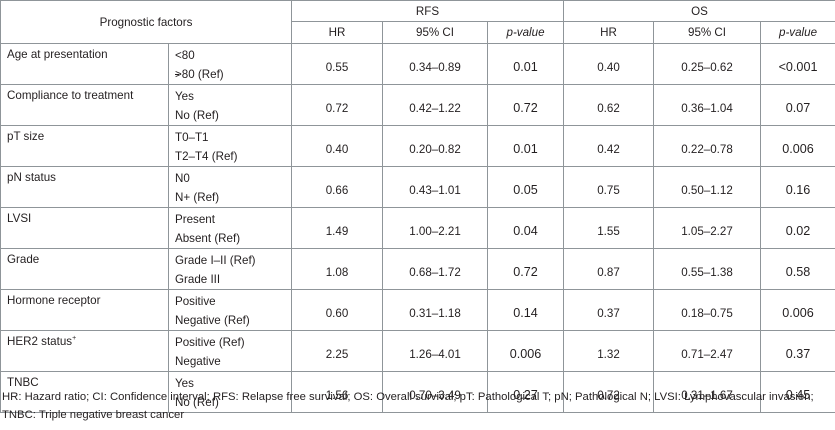  I want to click on os-ci: 1.05–2.27, so click(707, 228).